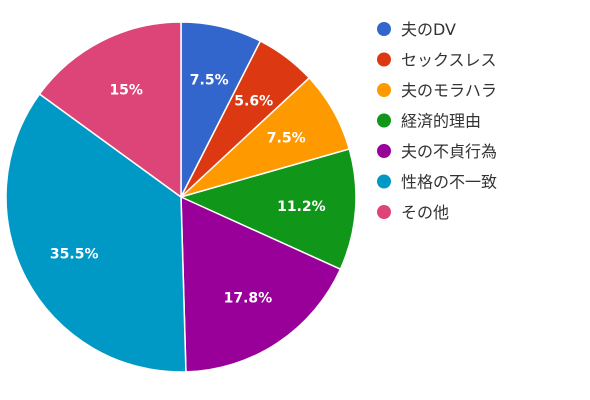 The height and width of the screenshot is (400, 590). What do you see at coordinates (428, 29) in the screenshot?
I see `legend-label: 夫のDV` at bounding box center [428, 29].